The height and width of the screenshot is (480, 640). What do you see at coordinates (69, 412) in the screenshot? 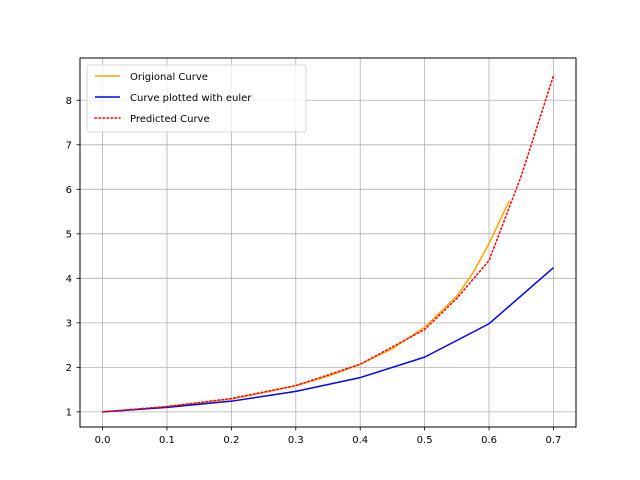
I see `y-tick-label: 1` at bounding box center [69, 412].